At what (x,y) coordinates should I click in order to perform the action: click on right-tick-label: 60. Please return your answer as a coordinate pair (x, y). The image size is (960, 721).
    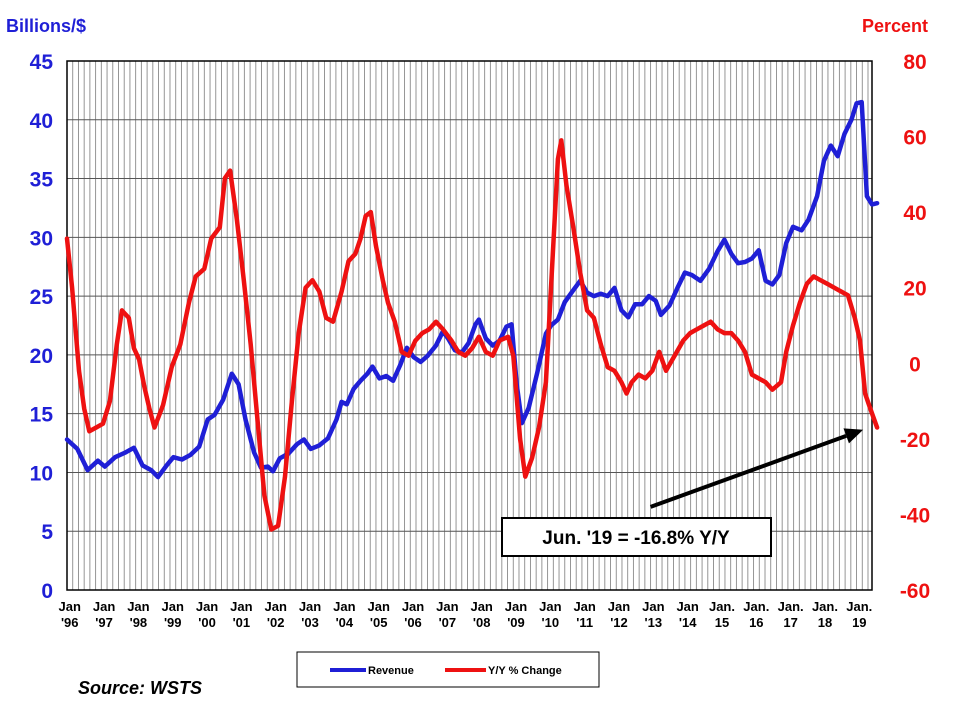
    Looking at the image, I should click on (914, 138).